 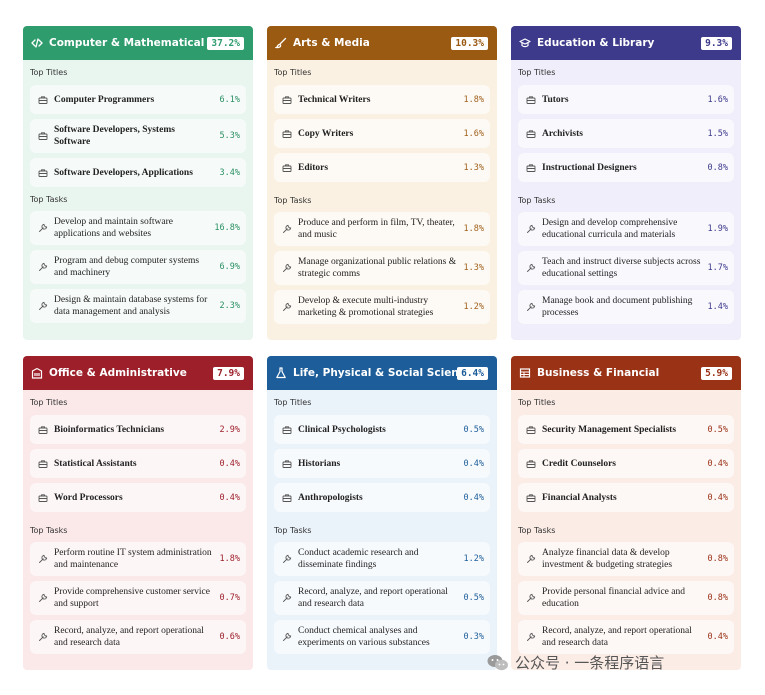 What do you see at coordinates (382, 497) in the screenshot?
I see `top-title-item: Anthropologists 0.4%` at bounding box center [382, 497].